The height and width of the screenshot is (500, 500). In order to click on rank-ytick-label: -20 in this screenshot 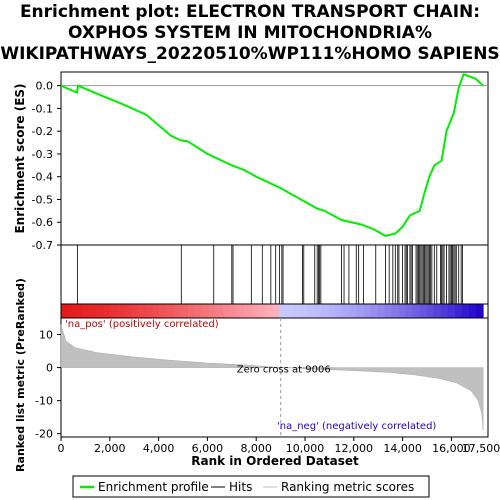, I will do `click(44, 434)`.